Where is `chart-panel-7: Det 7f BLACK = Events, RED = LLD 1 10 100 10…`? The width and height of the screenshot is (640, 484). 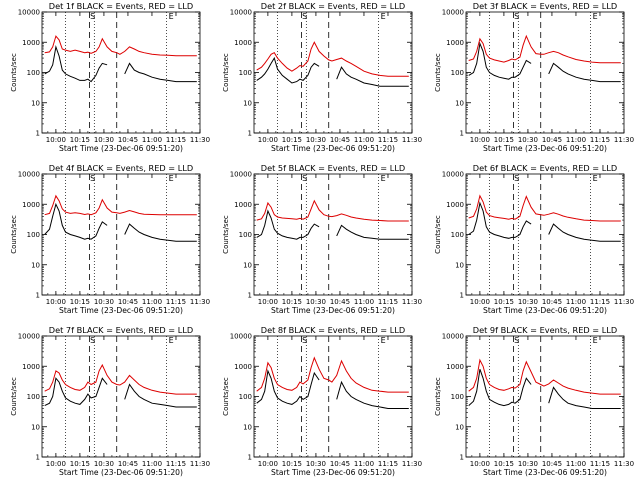
chart-panel-7: Det 7f BLACK = Events, RED = LLD 1 10 100 10… is located at coordinates (110, 401).